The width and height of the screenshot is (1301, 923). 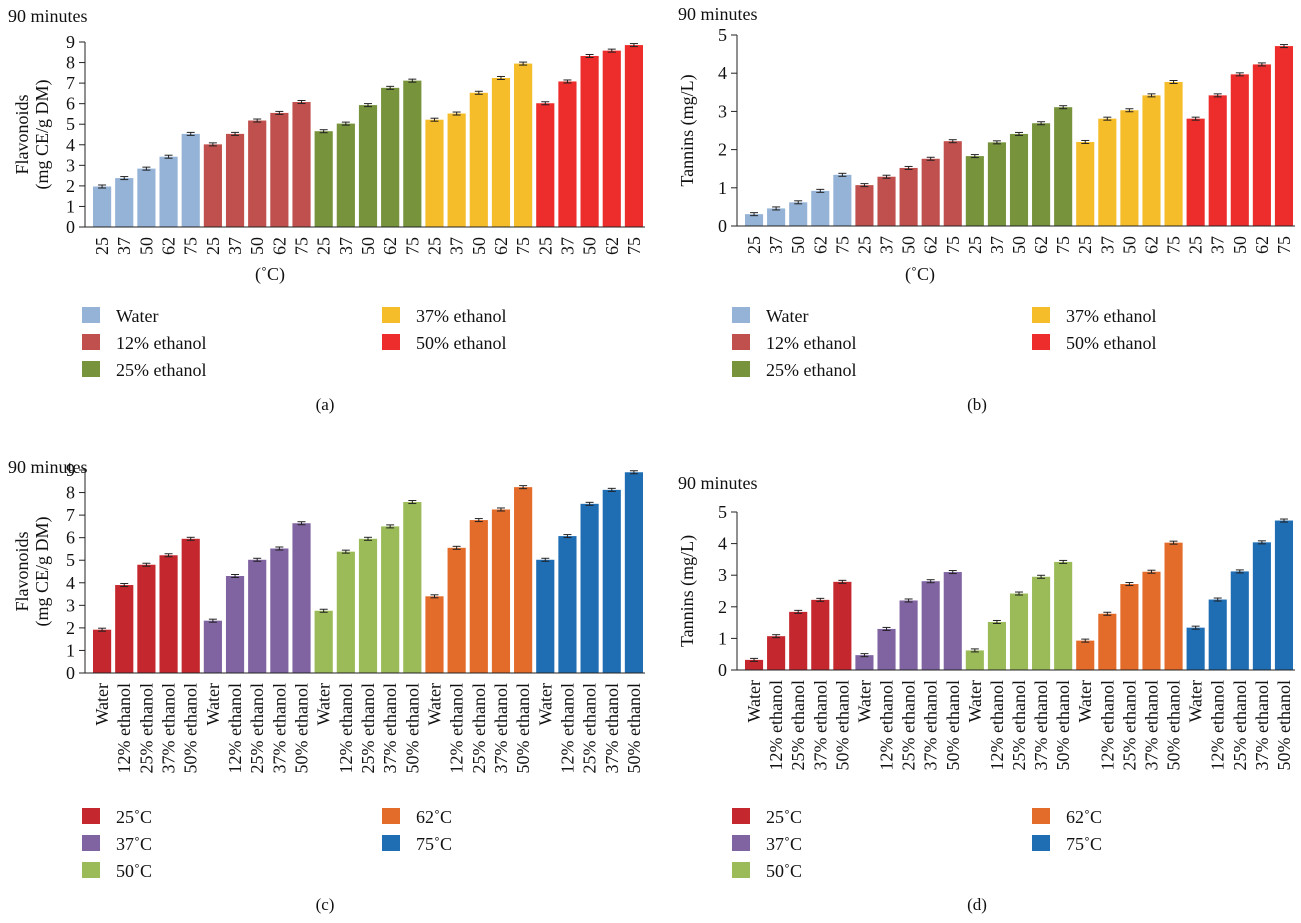 What do you see at coordinates (798, 725) in the screenshot?
I see `x-tick-label: 25% ethanol` at bounding box center [798, 725].